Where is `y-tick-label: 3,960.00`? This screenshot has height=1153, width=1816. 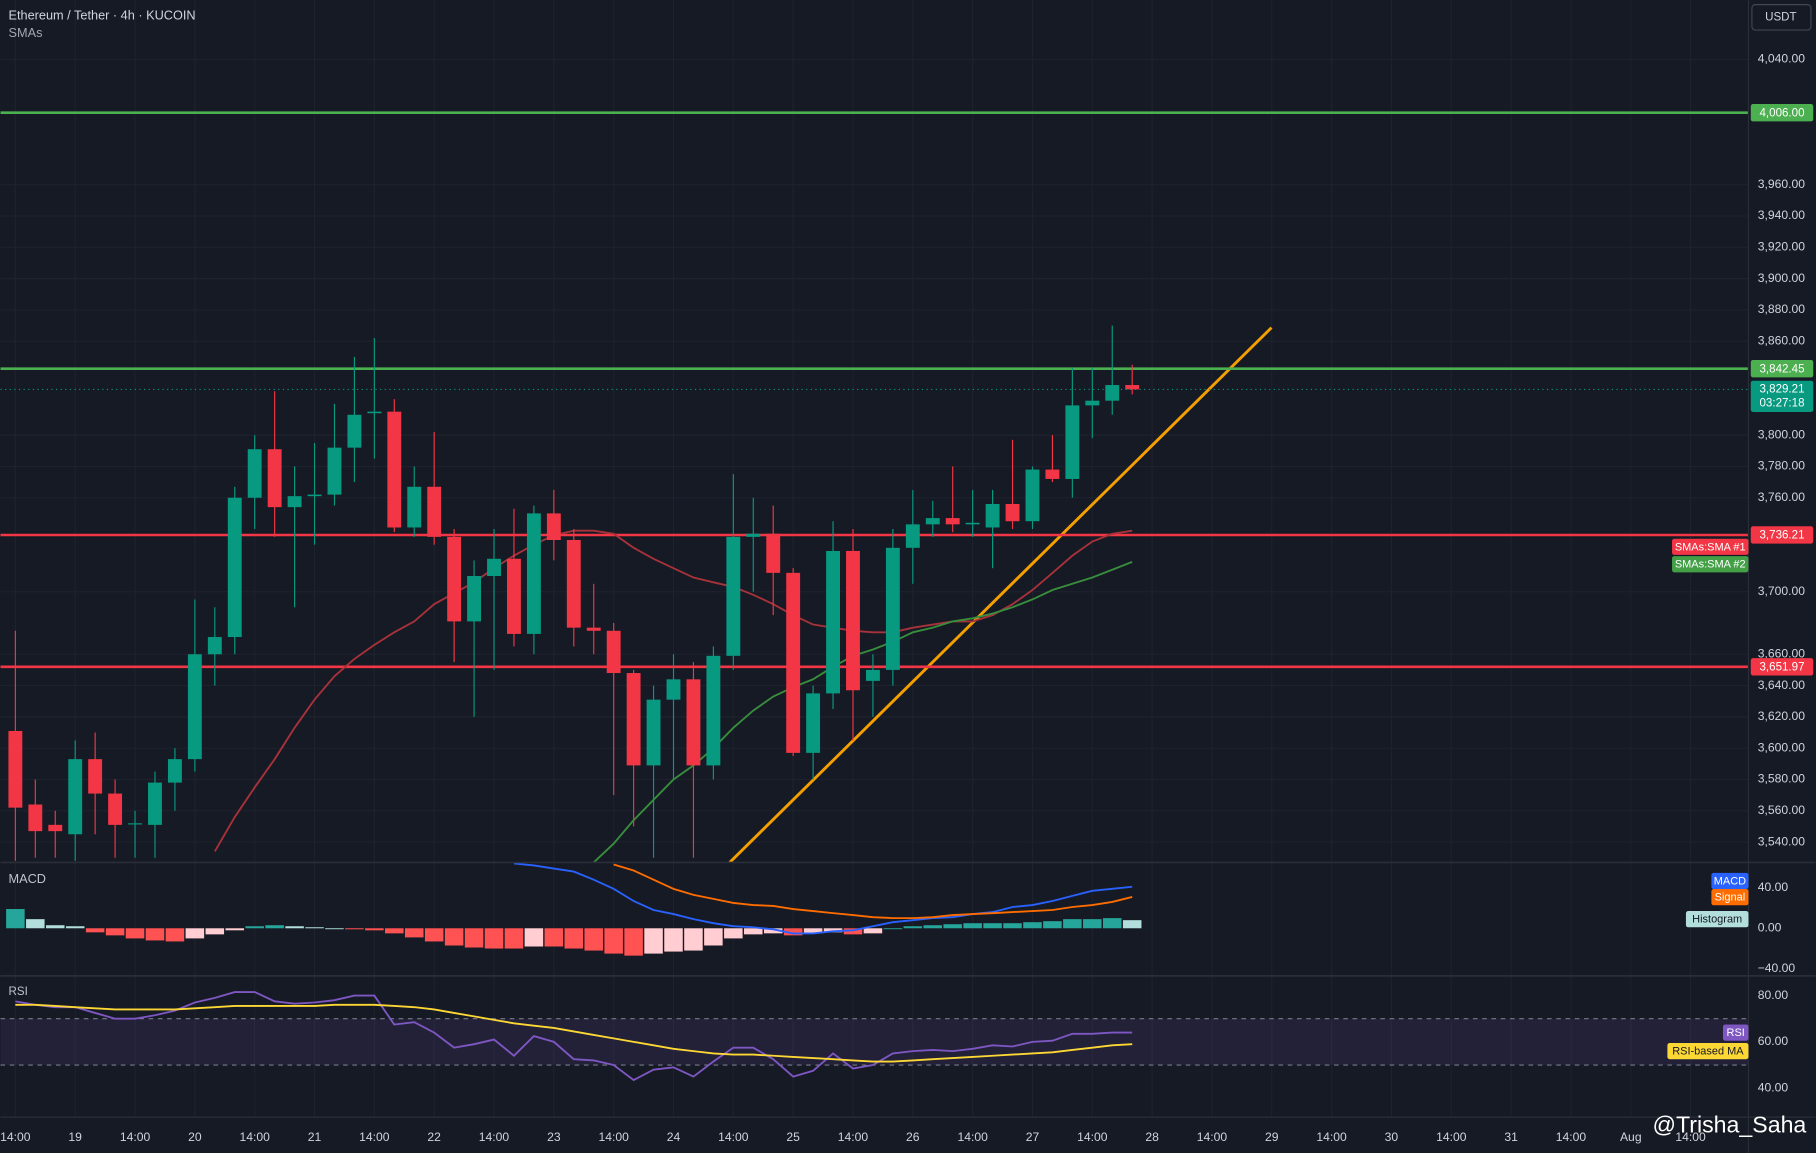 y-tick-label: 3,960.00 is located at coordinates (1782, 184).